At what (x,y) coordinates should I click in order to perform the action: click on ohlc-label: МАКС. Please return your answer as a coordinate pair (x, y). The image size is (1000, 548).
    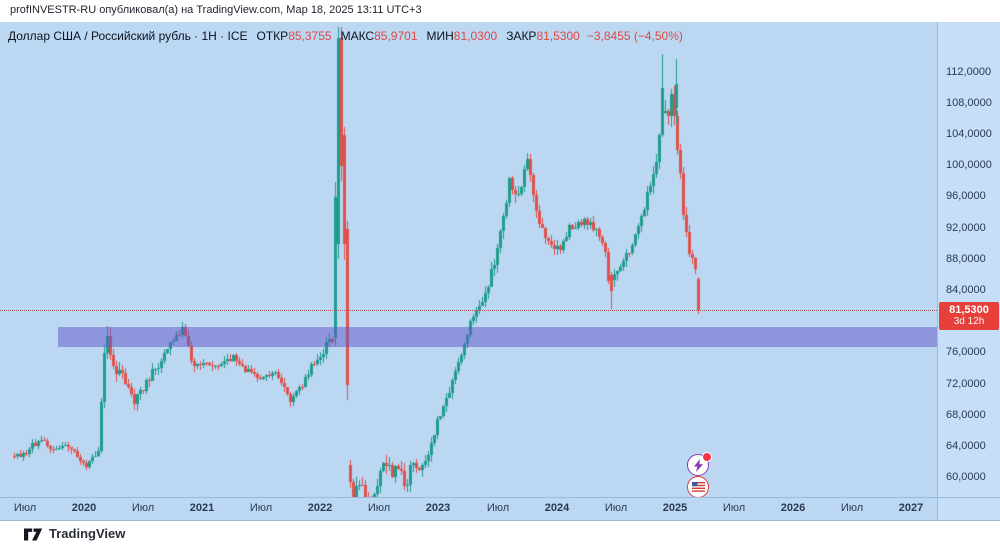
    Looking at the image, I should click on (357, 36).